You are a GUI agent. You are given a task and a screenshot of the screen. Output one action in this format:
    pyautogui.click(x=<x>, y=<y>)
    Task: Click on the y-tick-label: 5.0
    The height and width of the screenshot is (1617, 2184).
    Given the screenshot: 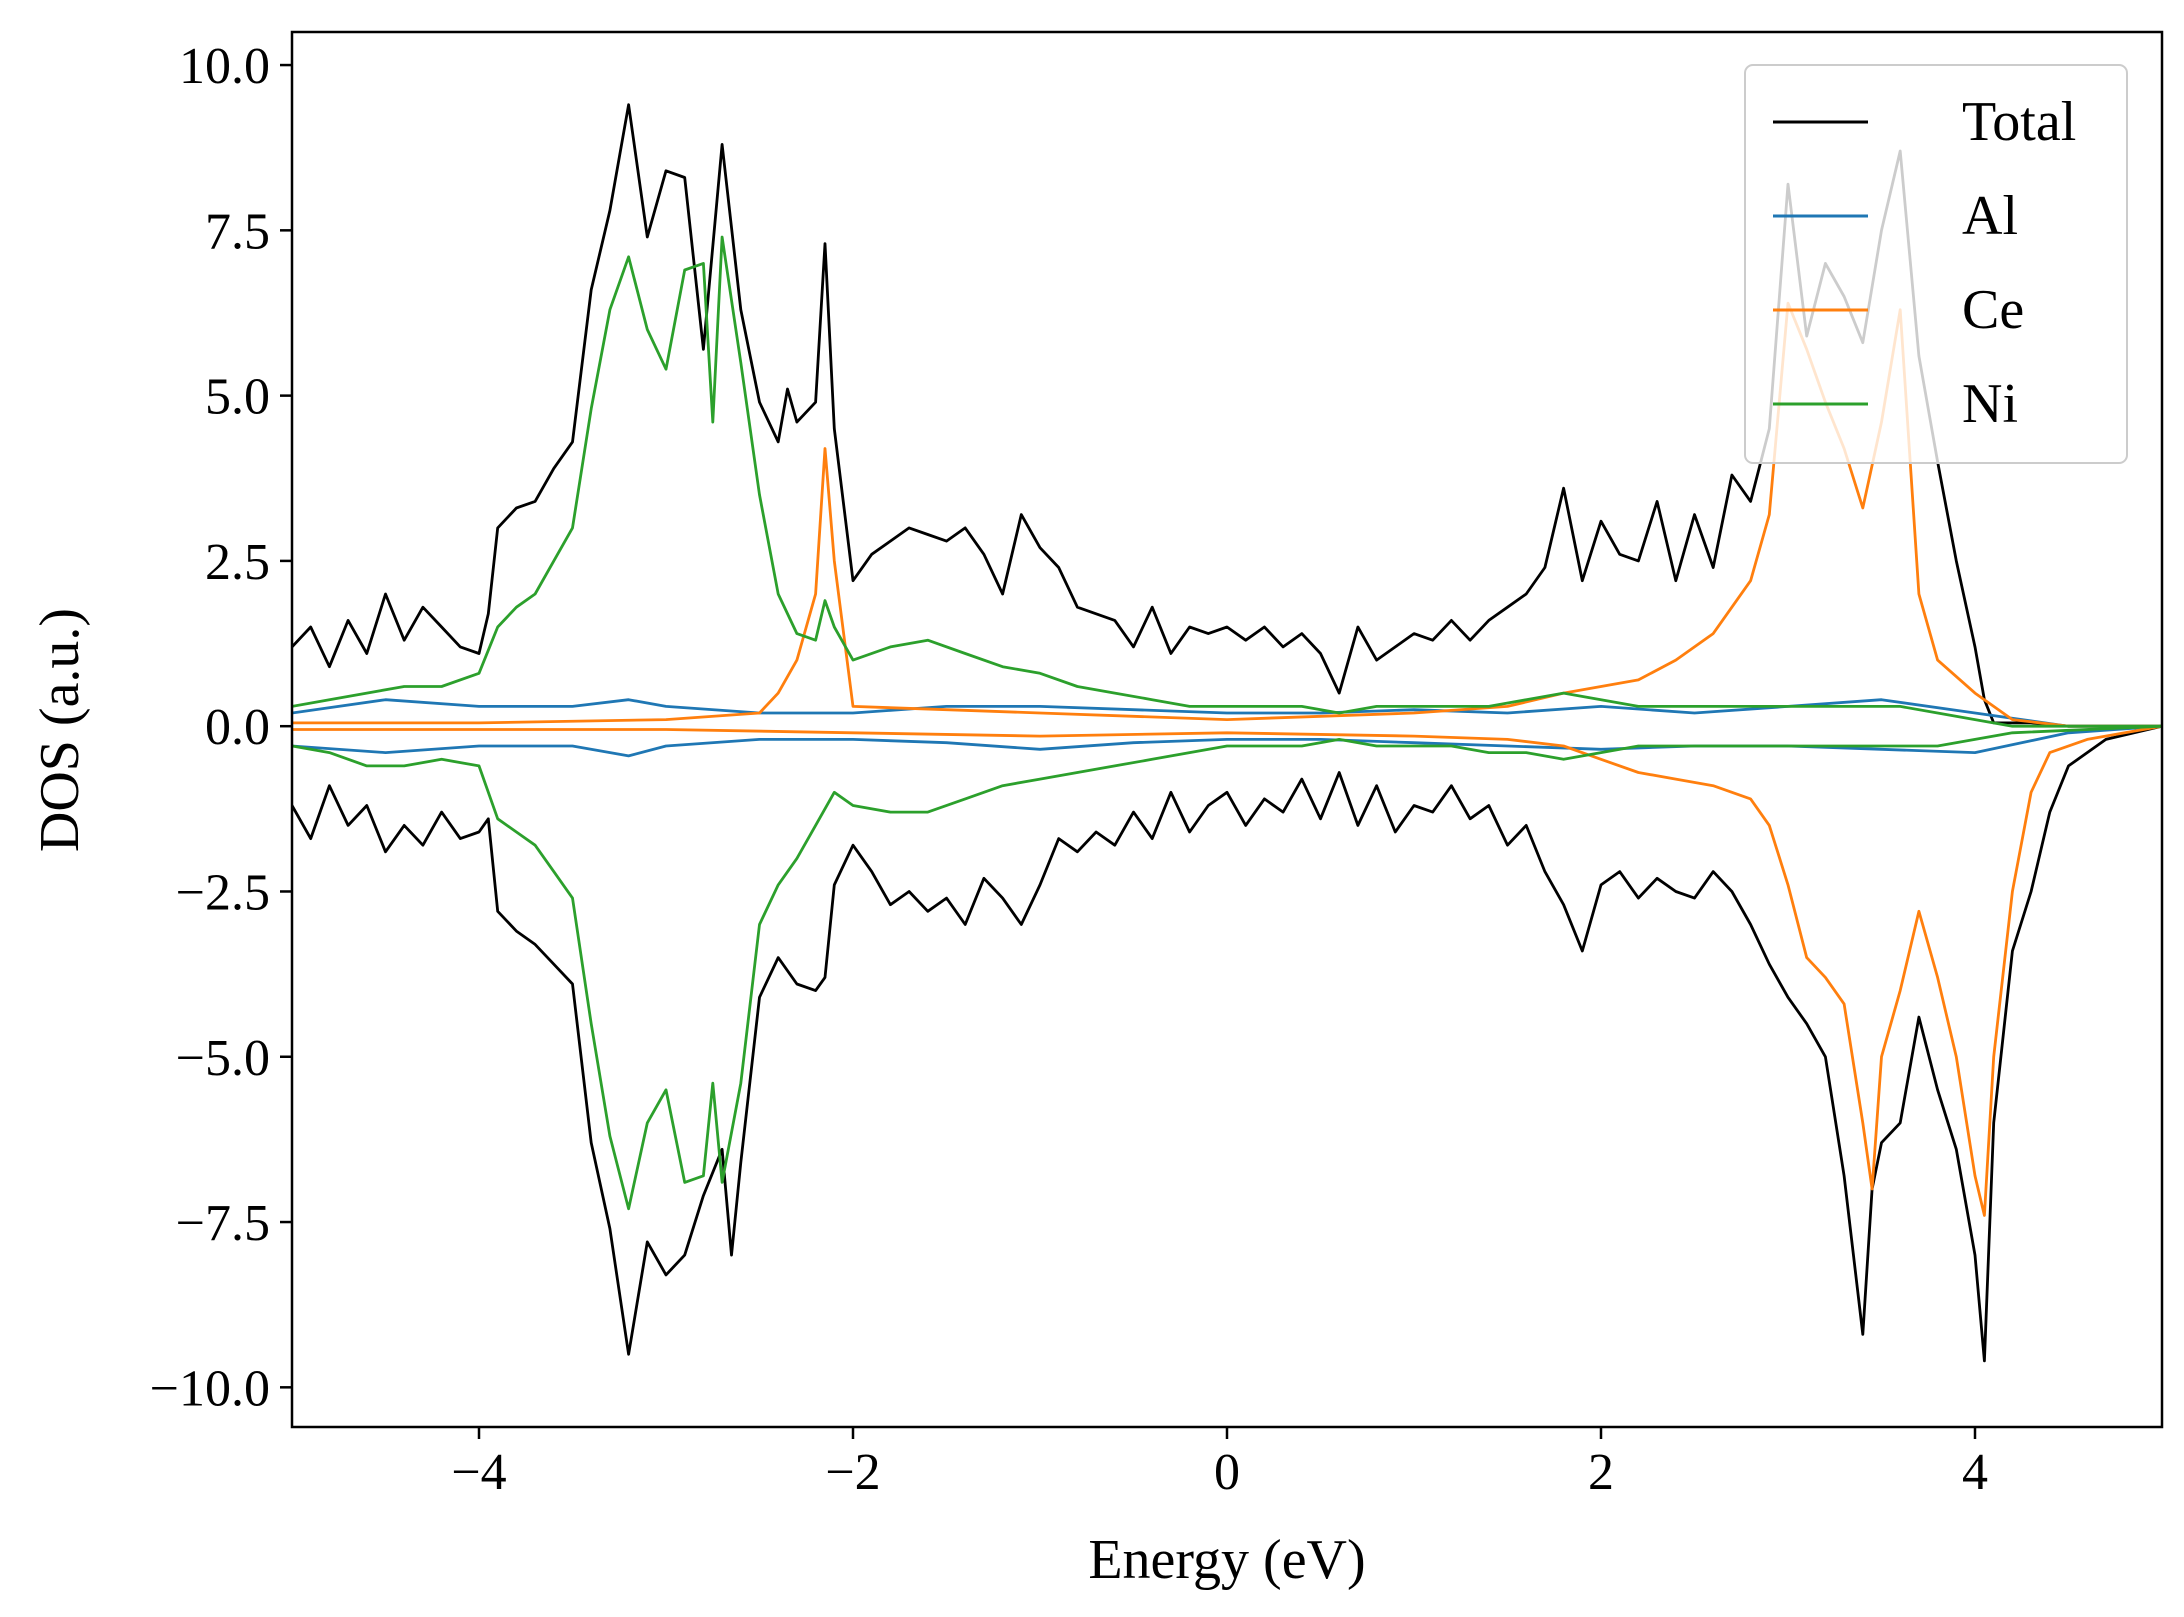 What is the action you would take?
    pyautogui.click(x=237, y=397)
    